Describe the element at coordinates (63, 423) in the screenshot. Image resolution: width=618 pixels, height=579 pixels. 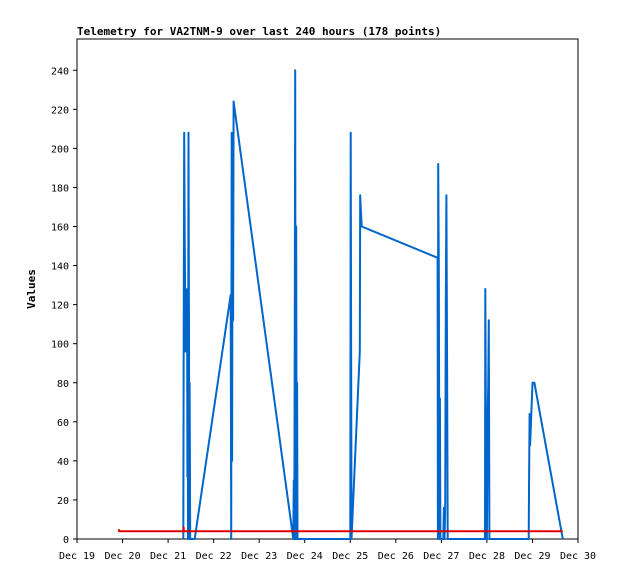
I see `y-tick-label: 60` at that location.